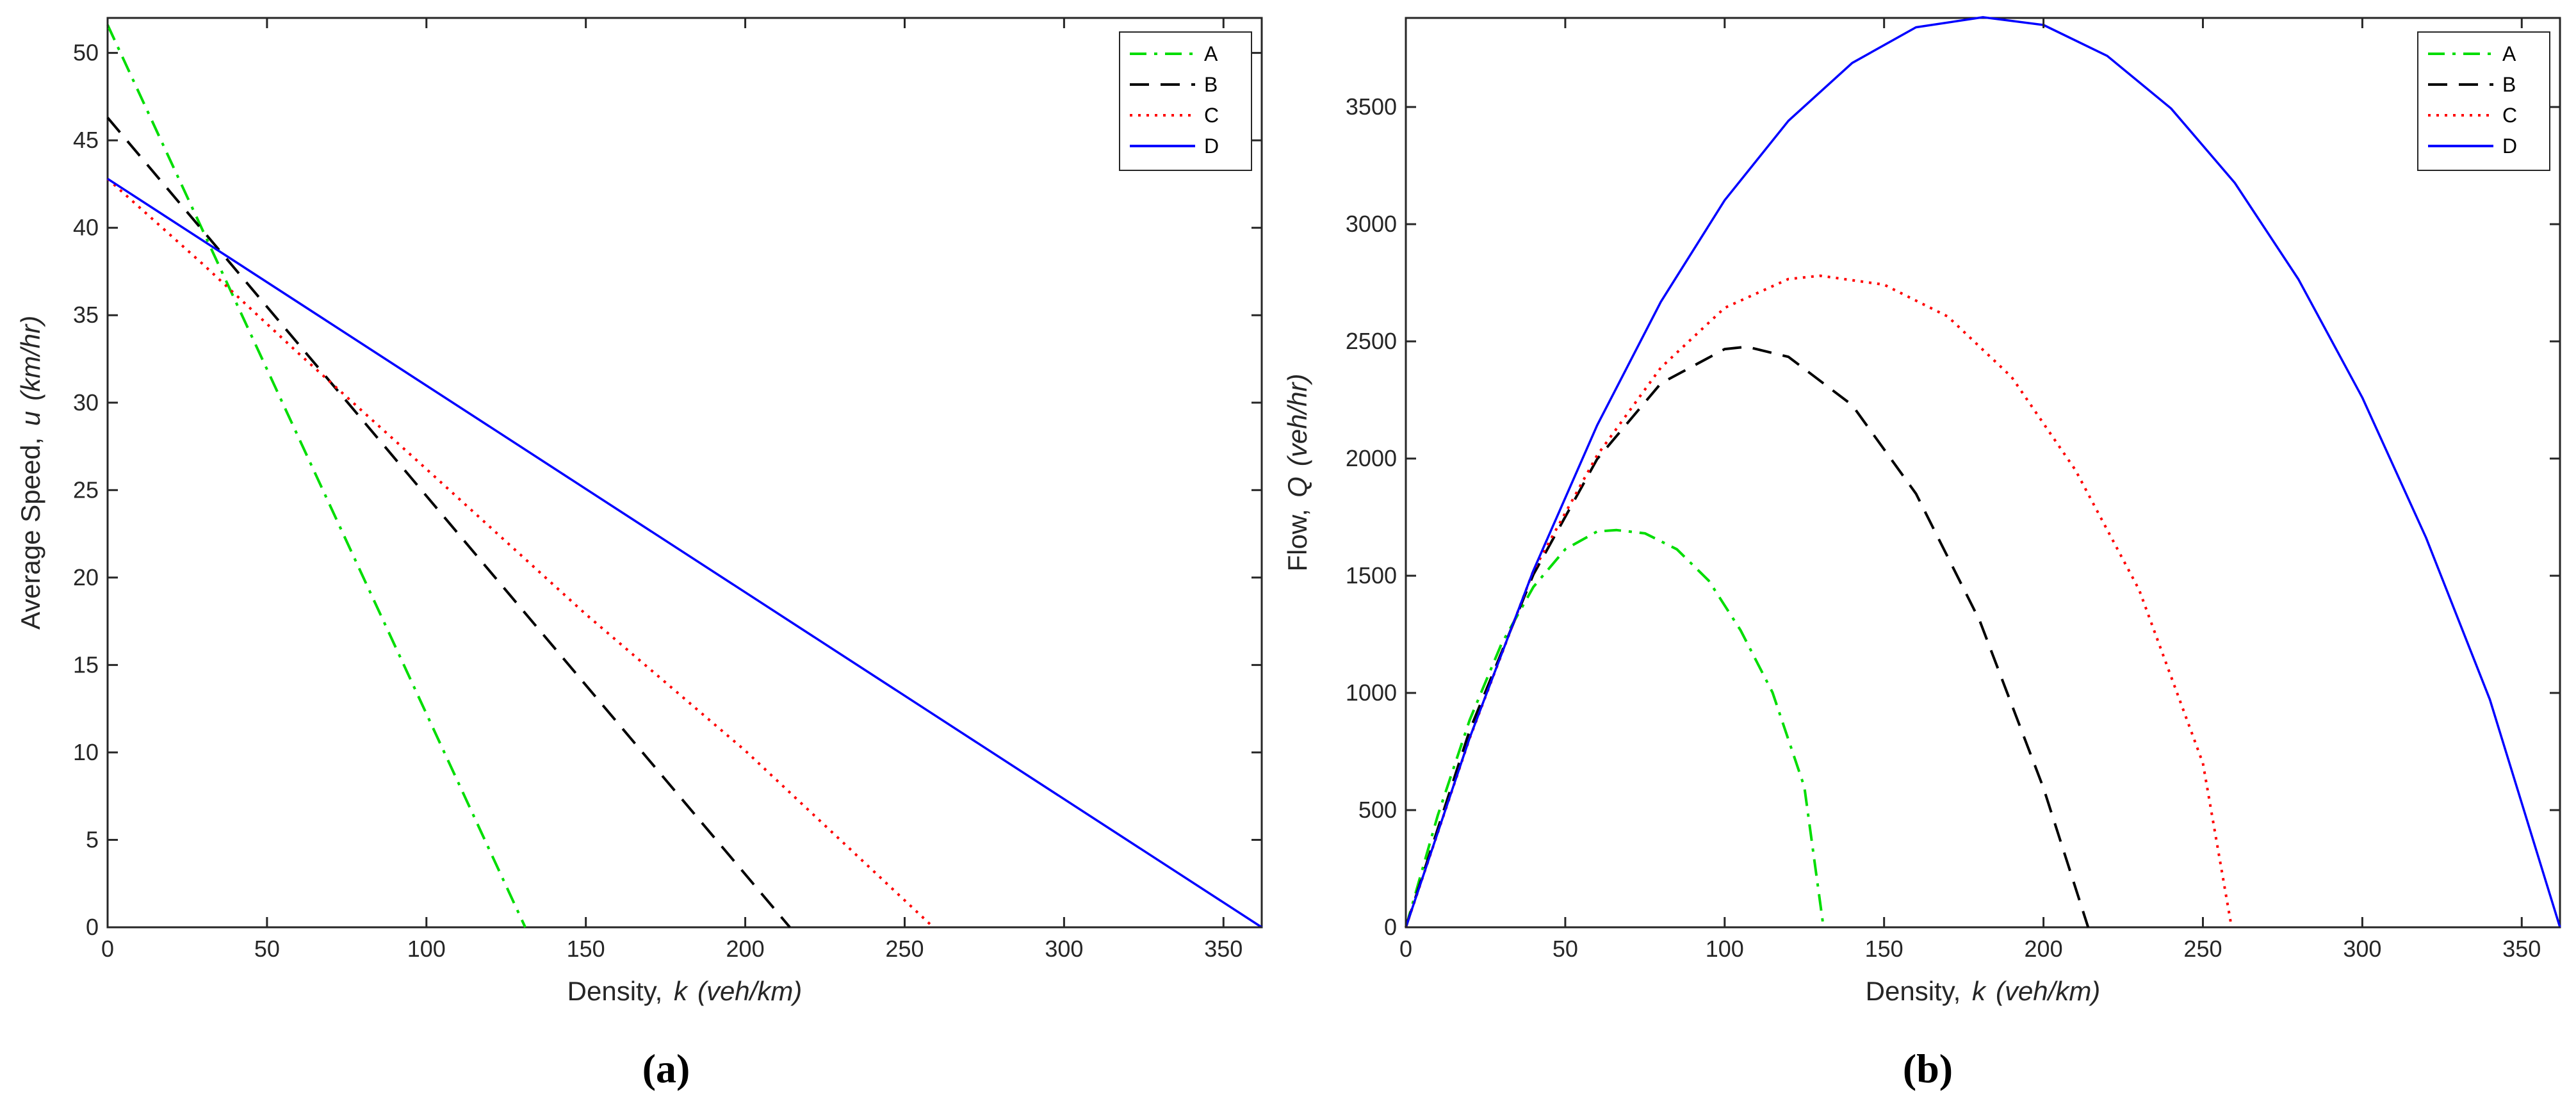 The height and width of the screenshot is (1097, 2576). I want to click on y-tick-label: 1500, so click(1371, 576).